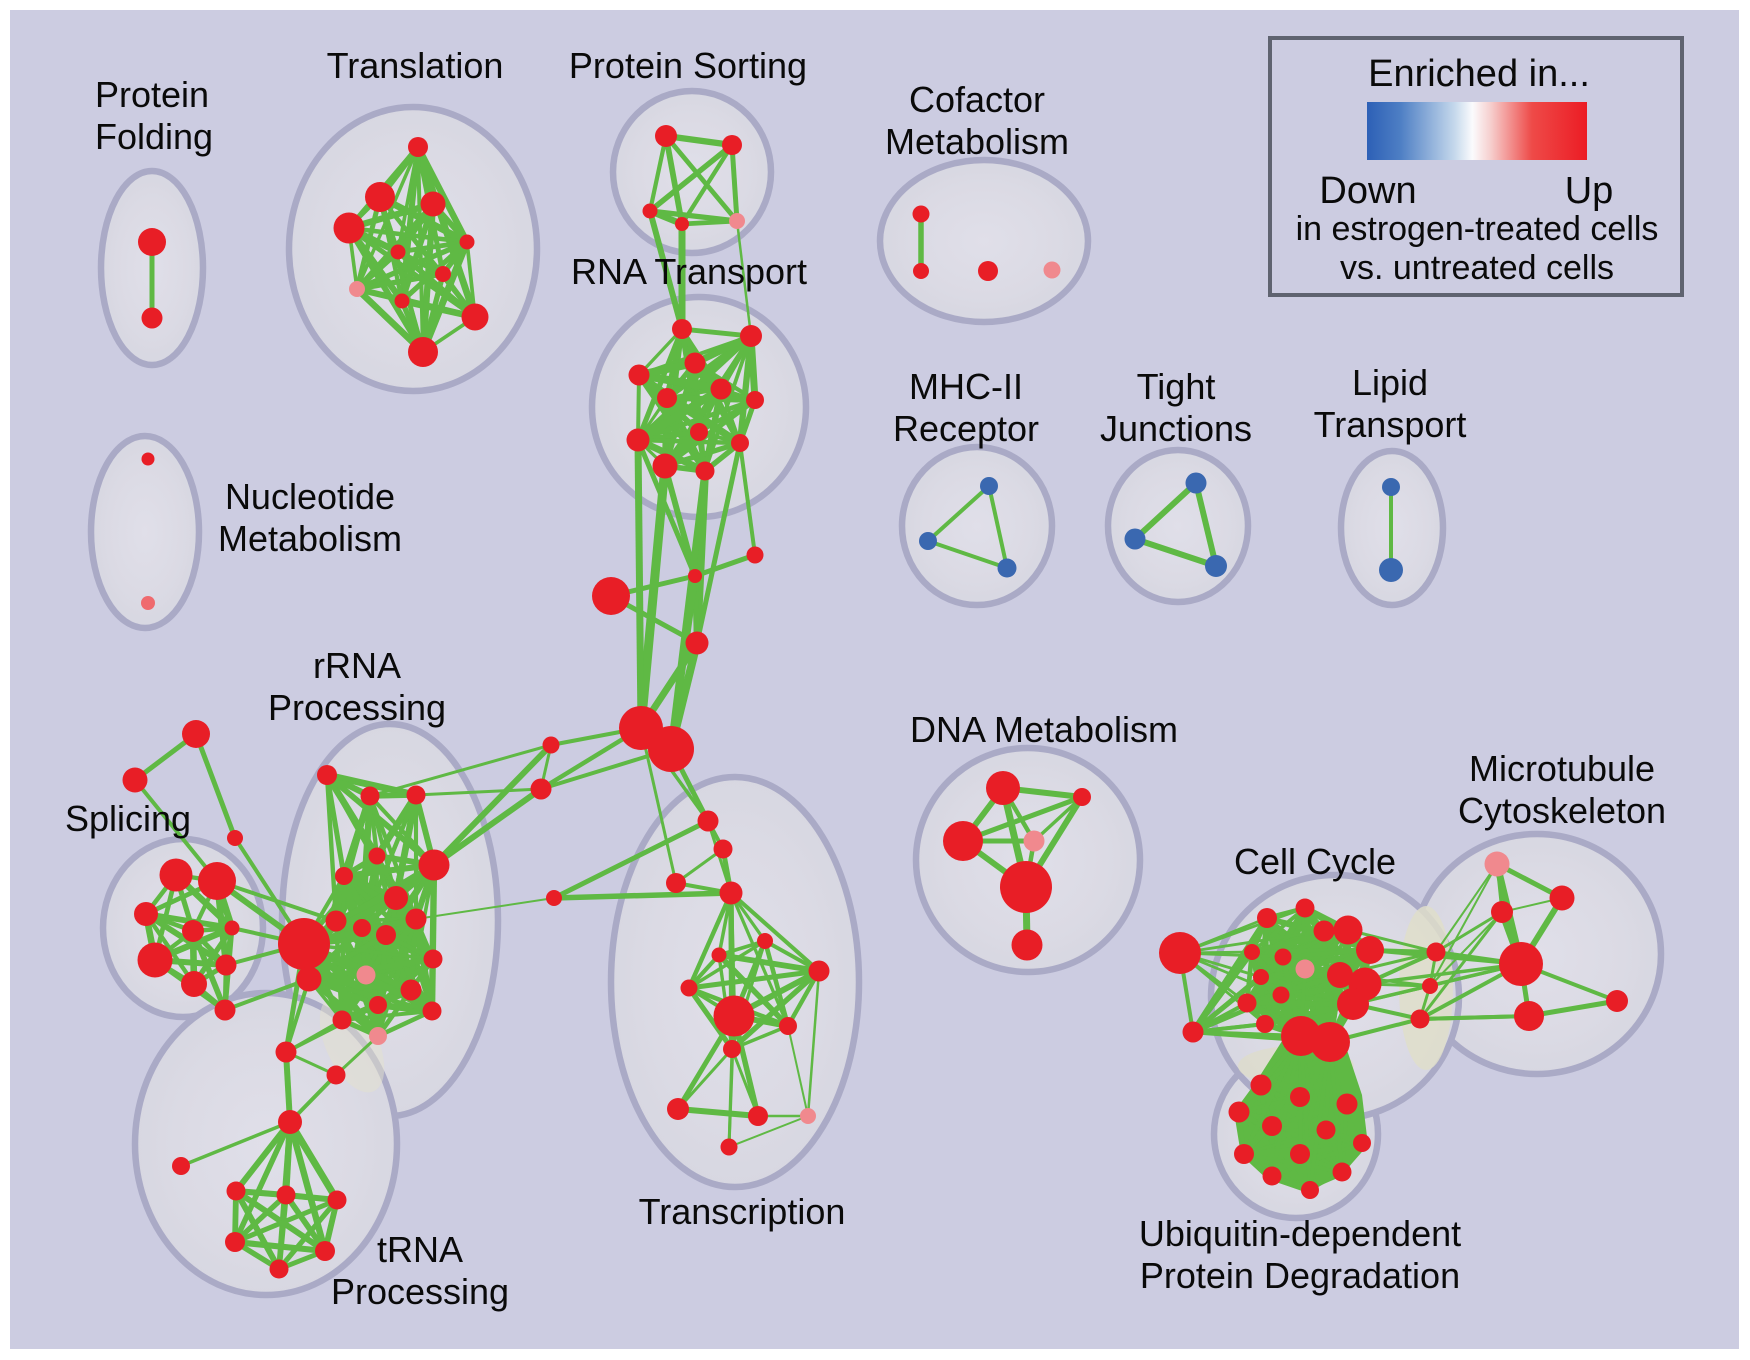 The width and height of the screenshot is (1750, 1360). Describe the element at coordinates (1390, 382) in the screenshot. I see `svg-text: Lipid` at that location.